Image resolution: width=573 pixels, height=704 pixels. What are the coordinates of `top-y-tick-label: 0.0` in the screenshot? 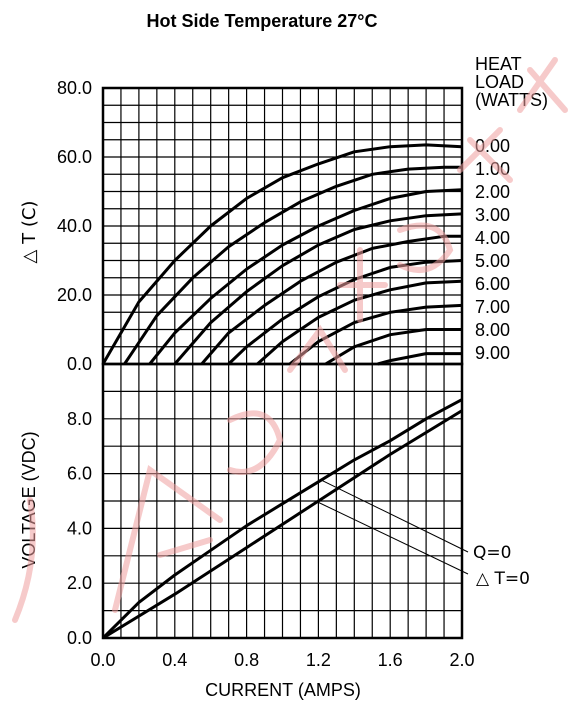 It's located at (79, 364).